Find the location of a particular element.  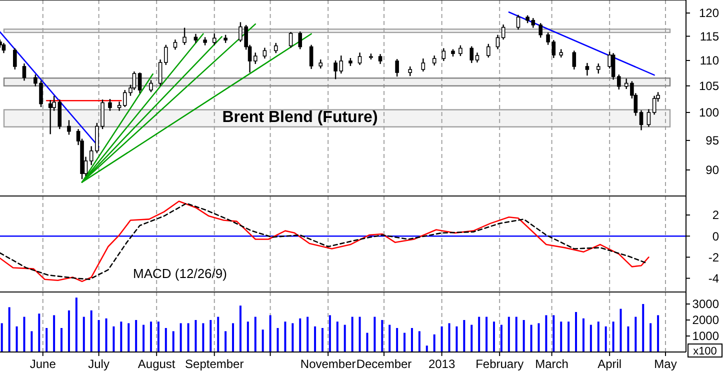

x-tick-label: September is located at coordinates (214, 364).